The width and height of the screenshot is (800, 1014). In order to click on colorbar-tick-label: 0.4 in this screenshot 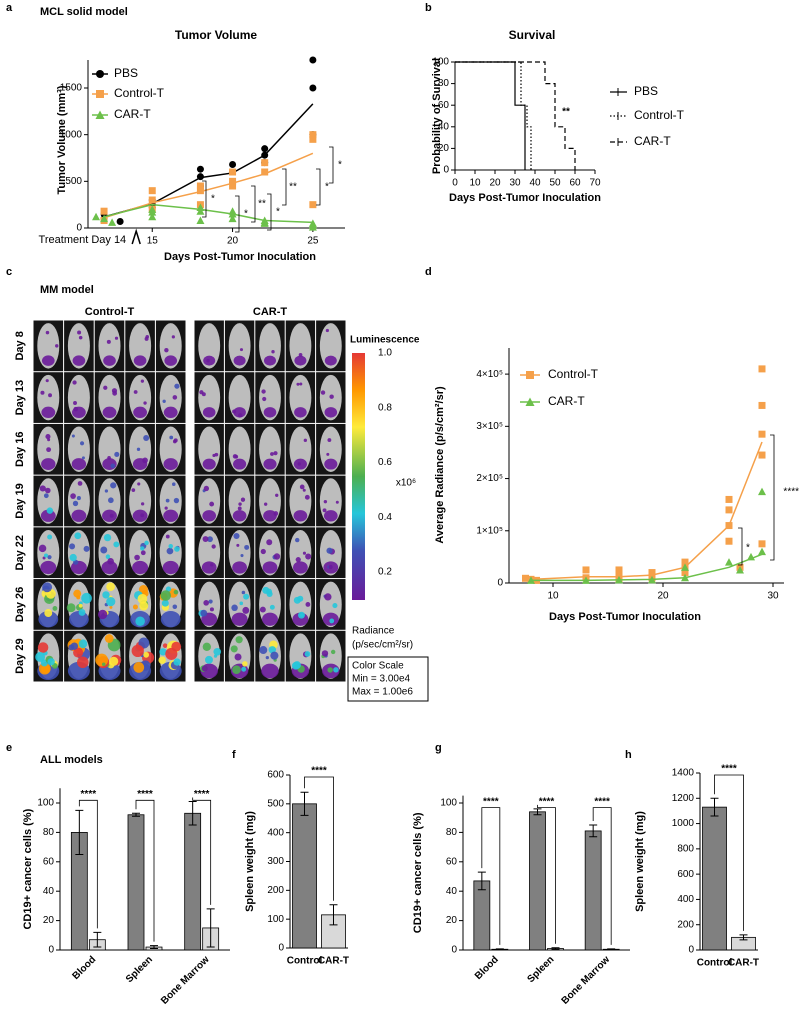, I will do `click(385, 517)`.